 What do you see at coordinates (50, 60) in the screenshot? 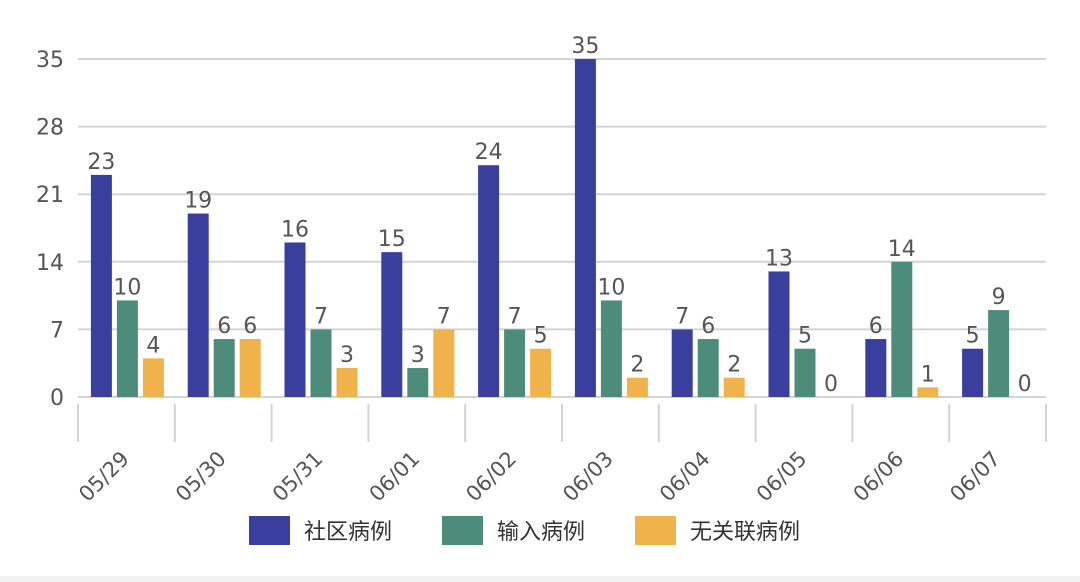
I see `y-tick-label: 35` at bounding box center [50, 60].